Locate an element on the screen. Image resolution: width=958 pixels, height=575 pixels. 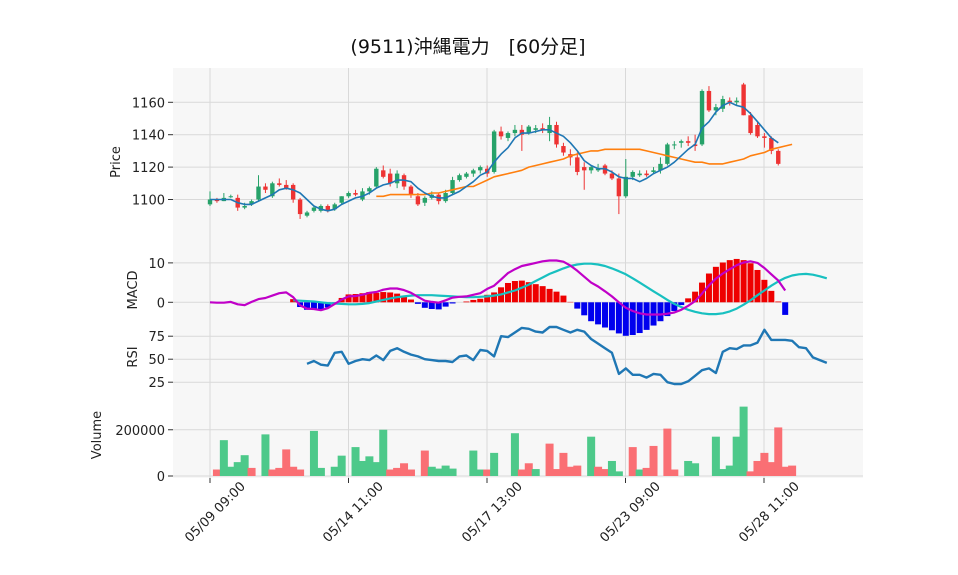
y-tick-label: 25 is located at coordinates (156, 383).